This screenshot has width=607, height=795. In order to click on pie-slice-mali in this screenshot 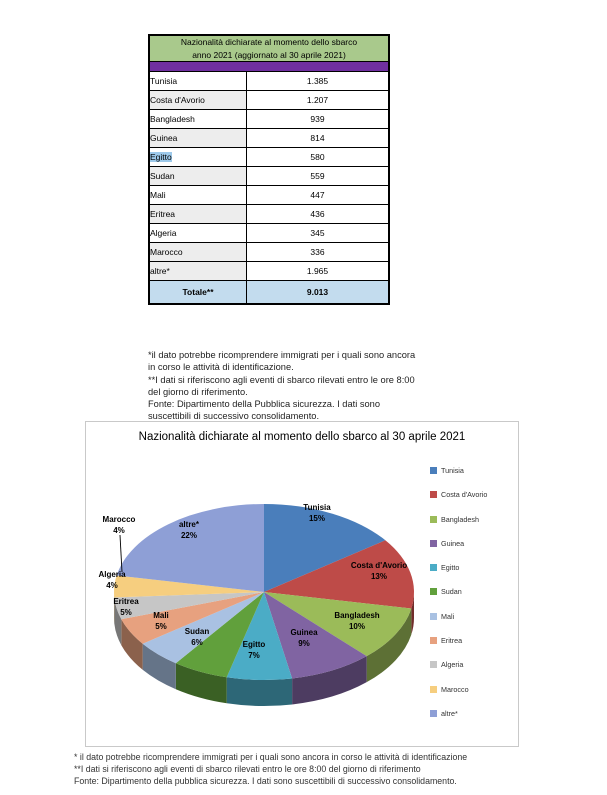, I will do `click(203, 628)`.